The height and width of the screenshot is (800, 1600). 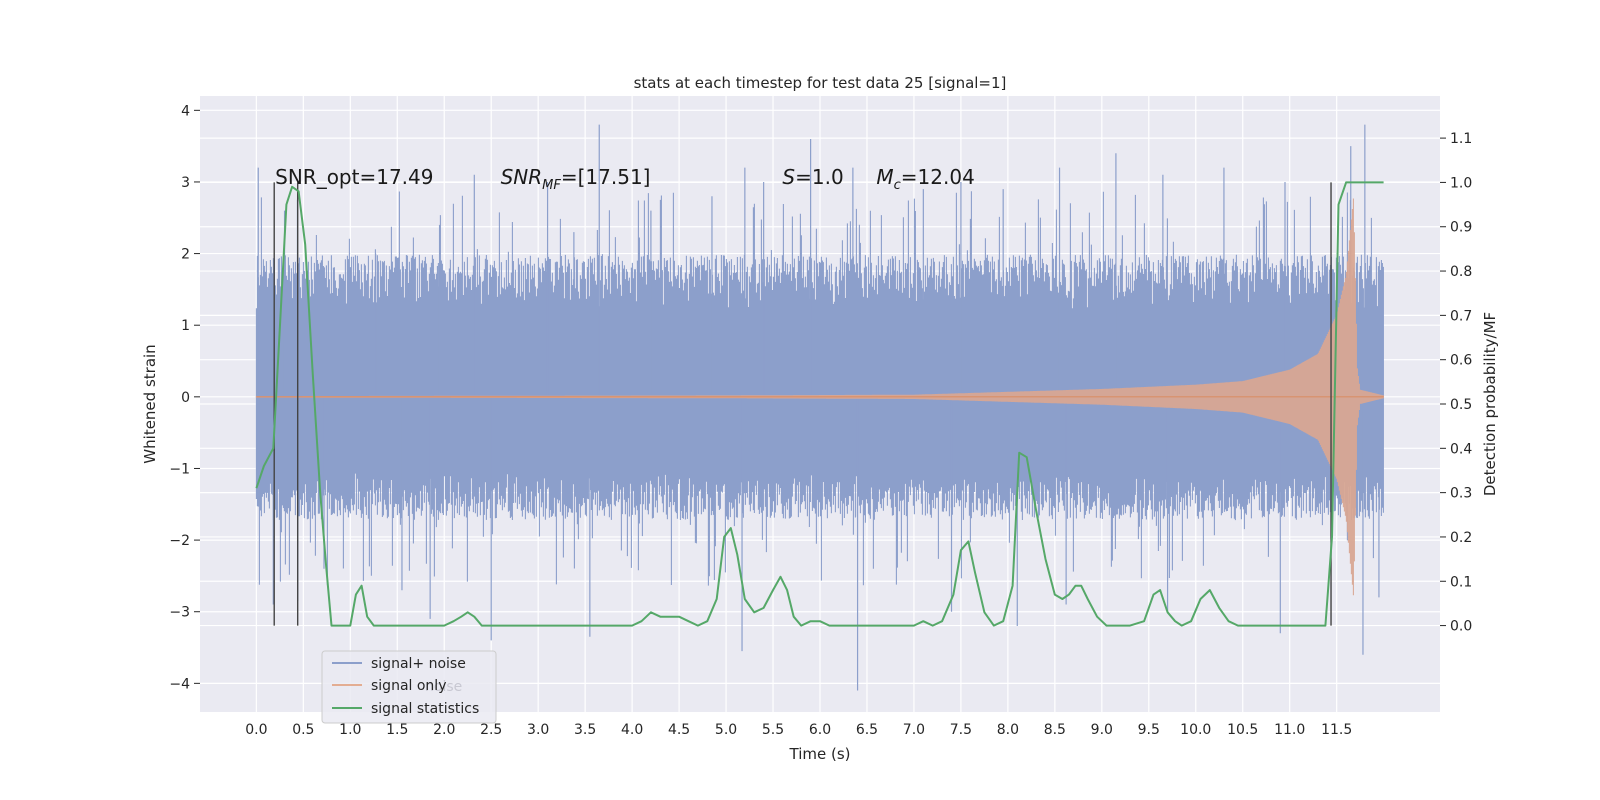 I want to click on x-tick-label: 0.5, so click(x=303, y=730).